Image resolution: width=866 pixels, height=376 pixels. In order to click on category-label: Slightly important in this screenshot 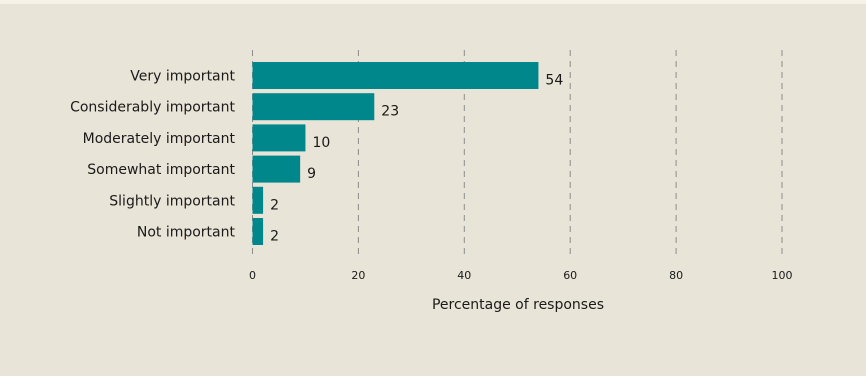, I will do `click(172, 201)`.